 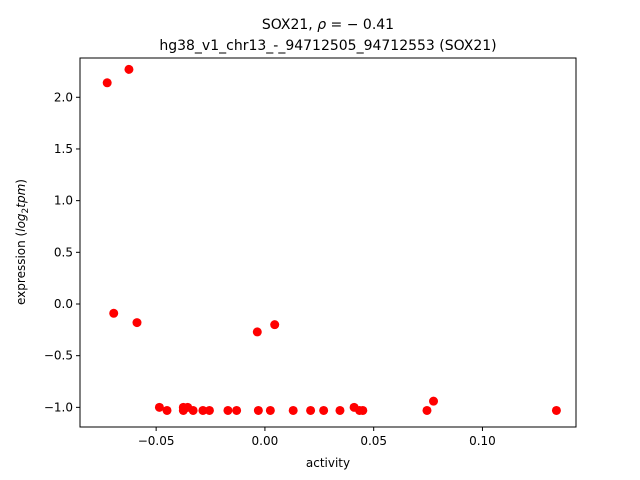 I want to click on x-tick-label: 0.05, so click(x=373, y=441).